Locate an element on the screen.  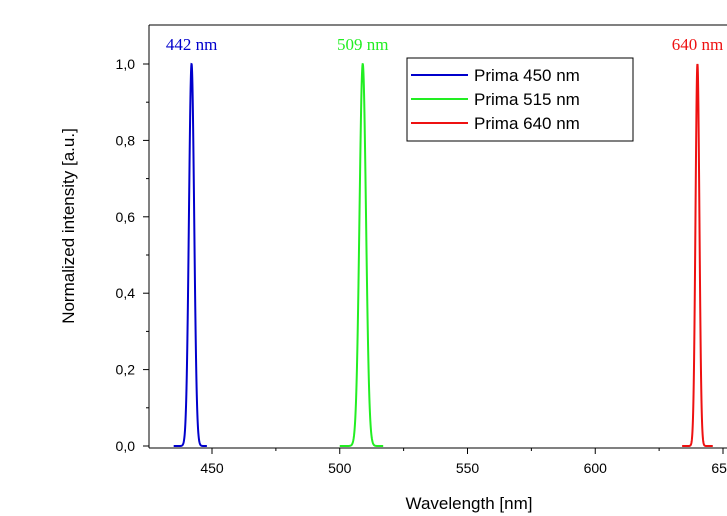
x-axis-ticks: 450 500 550 600 650 is located at coordinates (463, 462).